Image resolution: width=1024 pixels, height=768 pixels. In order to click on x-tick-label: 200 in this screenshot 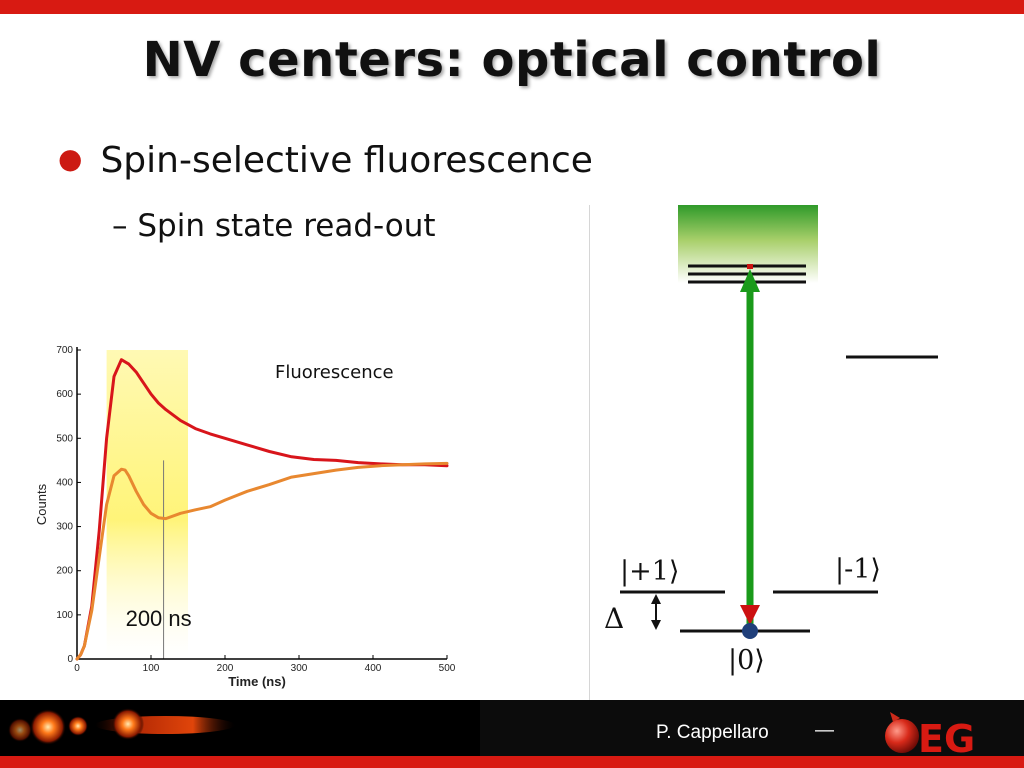, I will do `click(225, 668)`.